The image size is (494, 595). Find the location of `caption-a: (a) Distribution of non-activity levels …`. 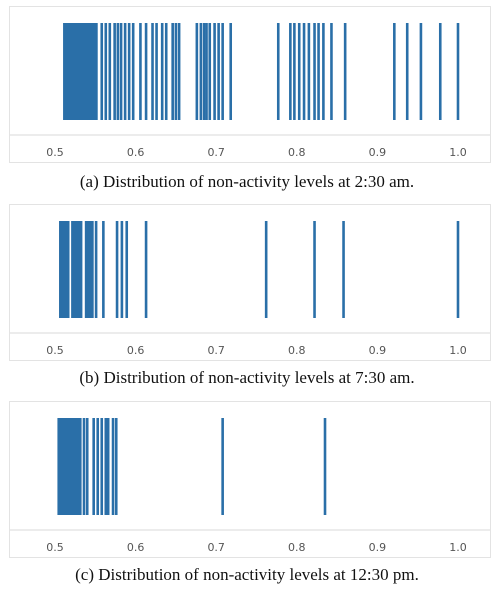

caption-a: (a) Distribution of non-activity levels … is located at coordinates (247, 181).